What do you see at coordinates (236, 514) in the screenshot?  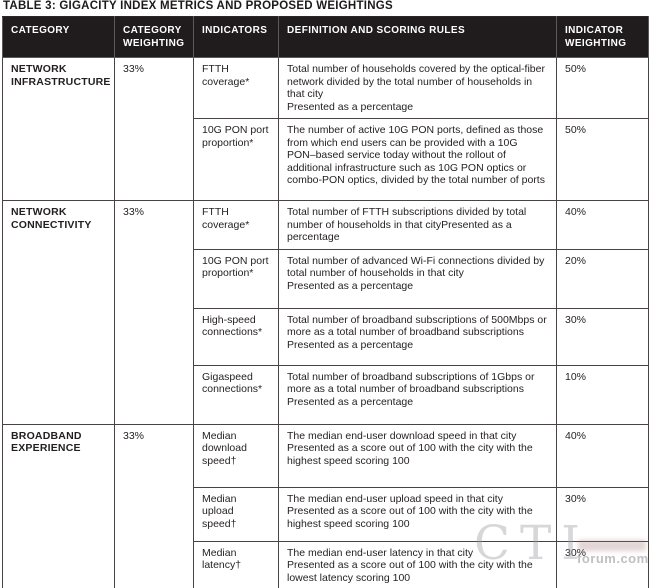 I see `indicator-cell: Median upload speed†` at bounding box center [236, 514].